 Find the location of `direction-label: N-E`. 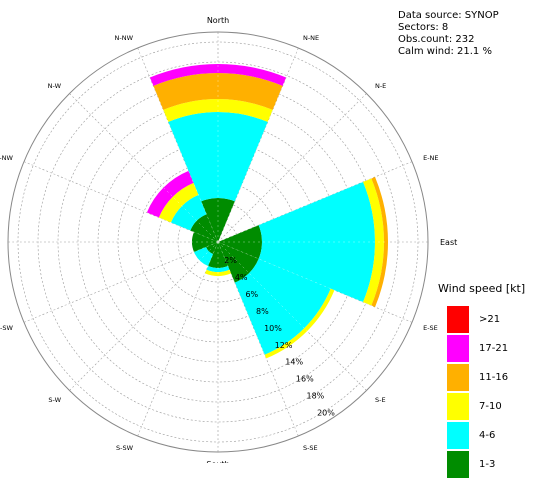

direction-label: N-E is located at coordinates (380, 86).